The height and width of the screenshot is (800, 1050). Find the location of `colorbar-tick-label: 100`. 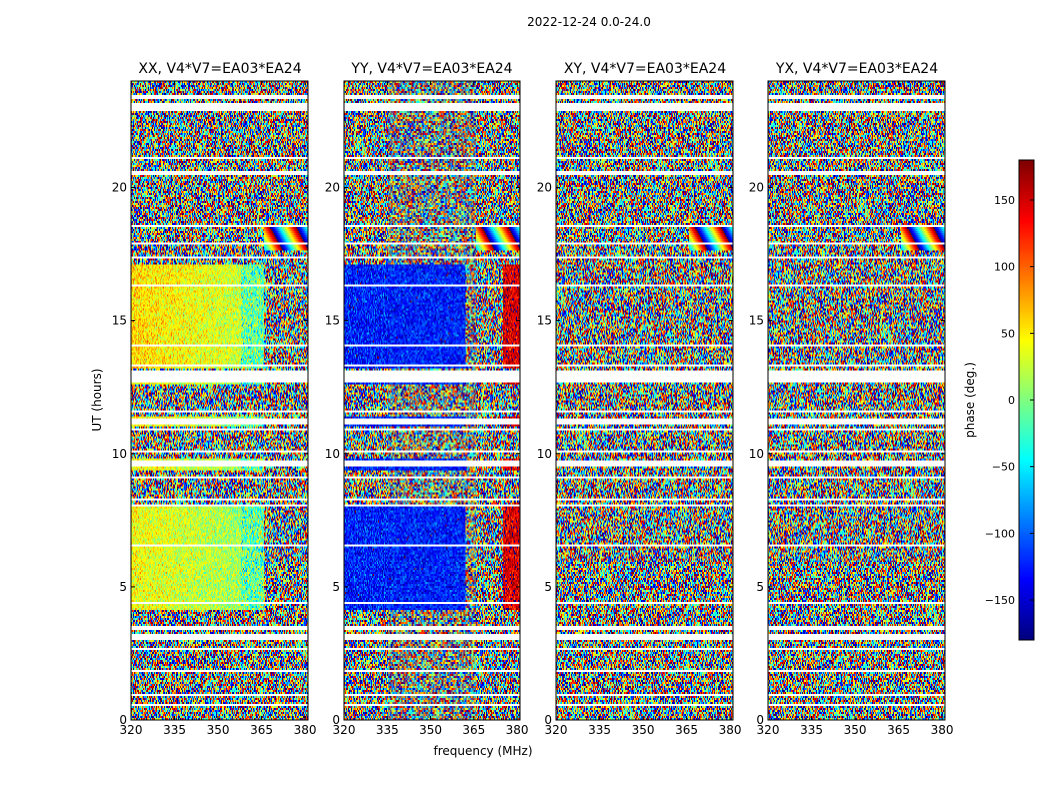

colorbar-tick-label: 100 is located at coordinates (1004, 267).